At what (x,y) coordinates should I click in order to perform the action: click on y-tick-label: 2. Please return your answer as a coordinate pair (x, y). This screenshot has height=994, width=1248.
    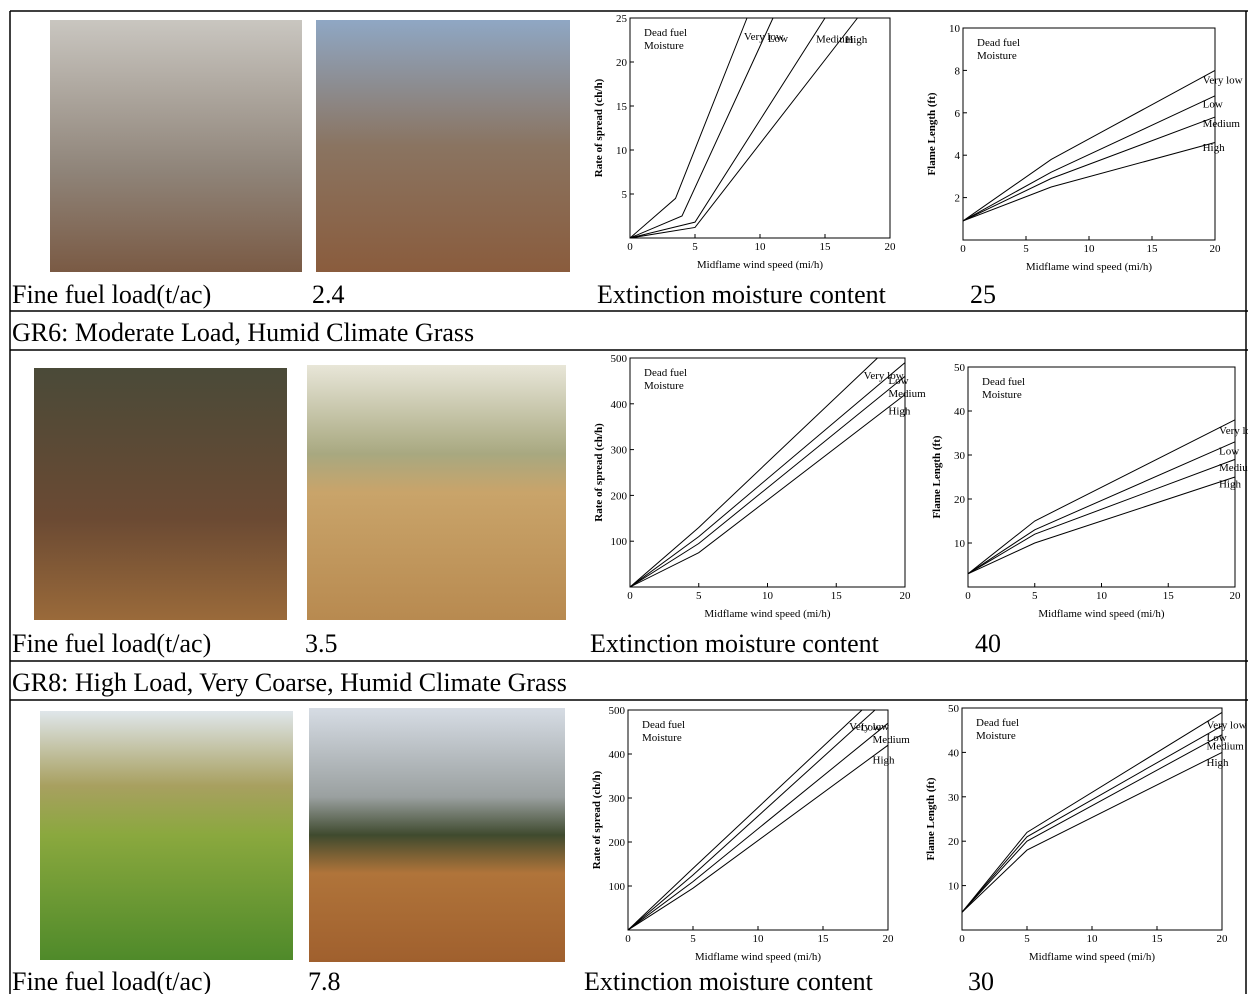
    Looking at the image, I should click on (958, 199).